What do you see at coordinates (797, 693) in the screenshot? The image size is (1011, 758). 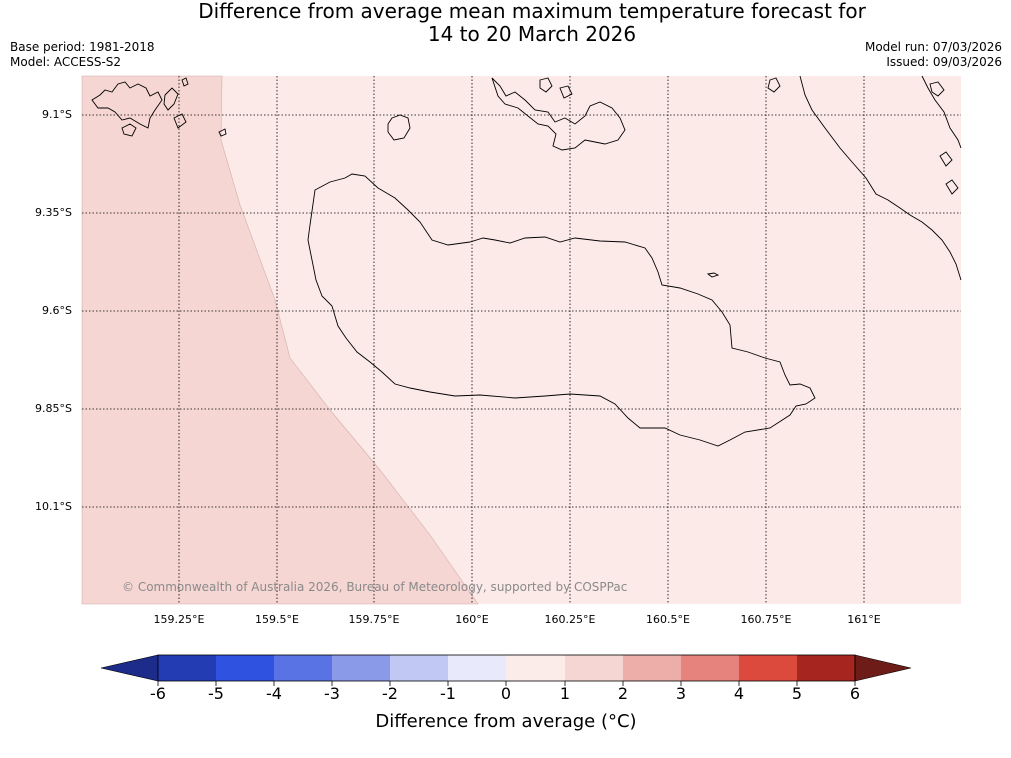 I see `cb-tick-12: 5` at bounding box center [797, 693].